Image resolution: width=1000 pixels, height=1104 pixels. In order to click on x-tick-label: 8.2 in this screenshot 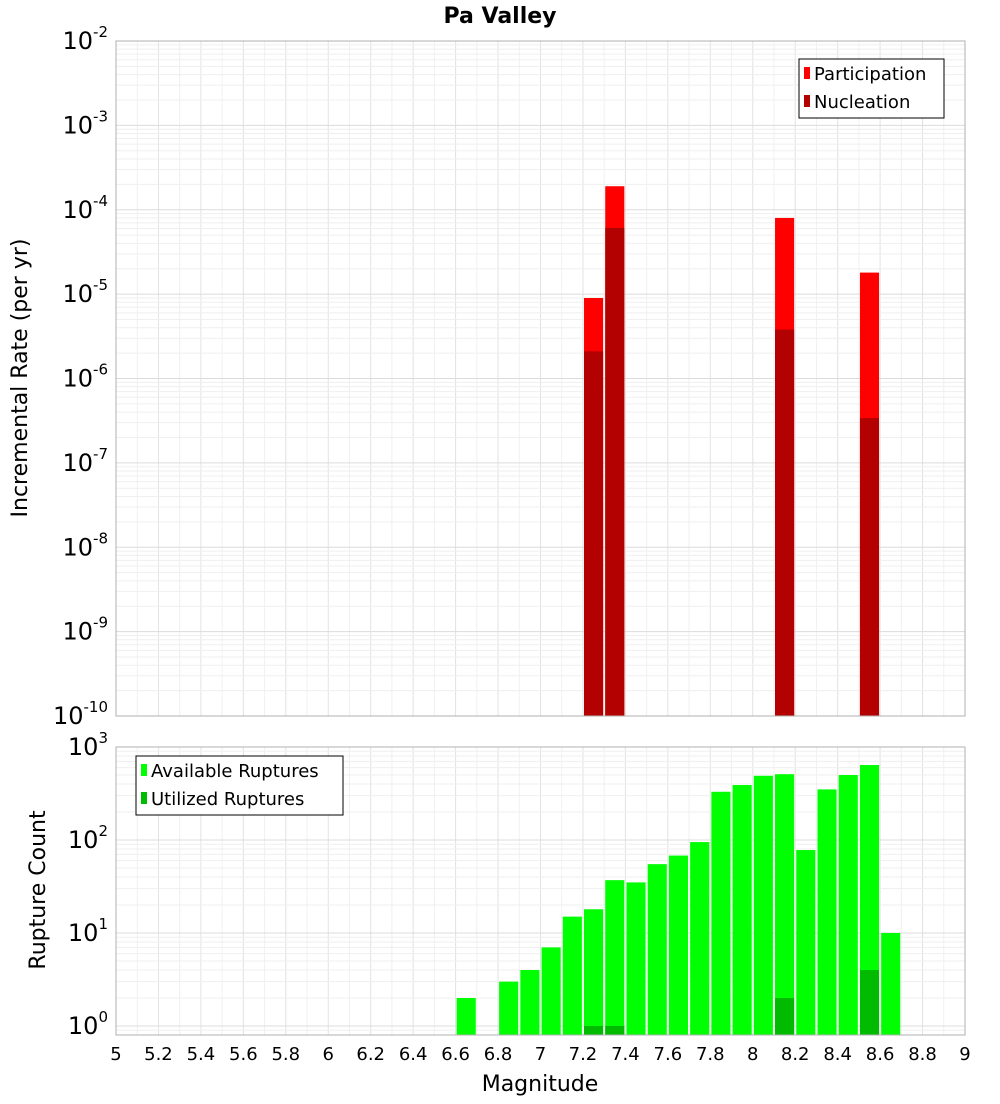, I will do `click(795, 1054)`.